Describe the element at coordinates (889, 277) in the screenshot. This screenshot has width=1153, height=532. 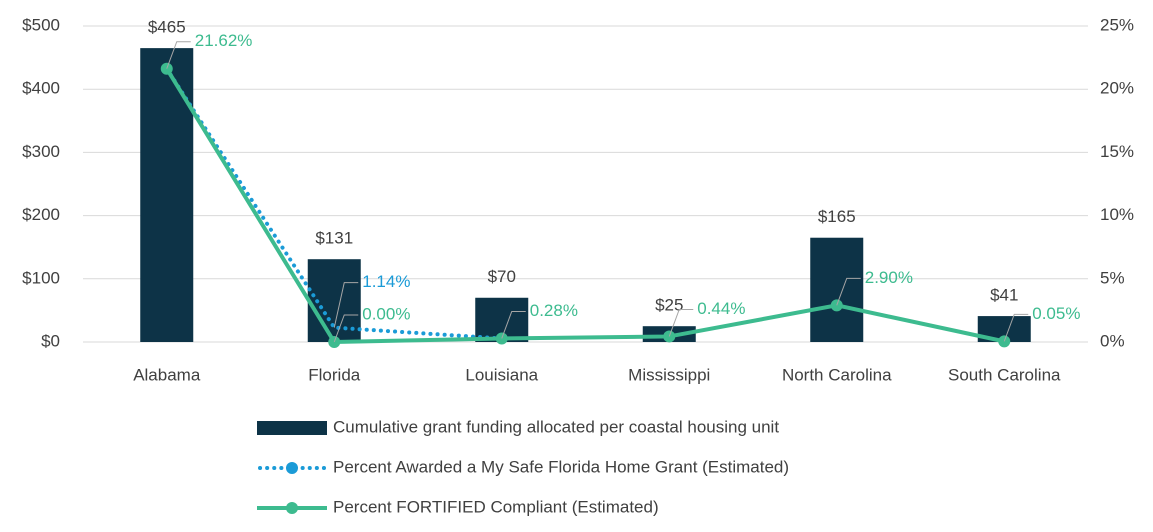
I see `data-label: 2.90%` at that location.